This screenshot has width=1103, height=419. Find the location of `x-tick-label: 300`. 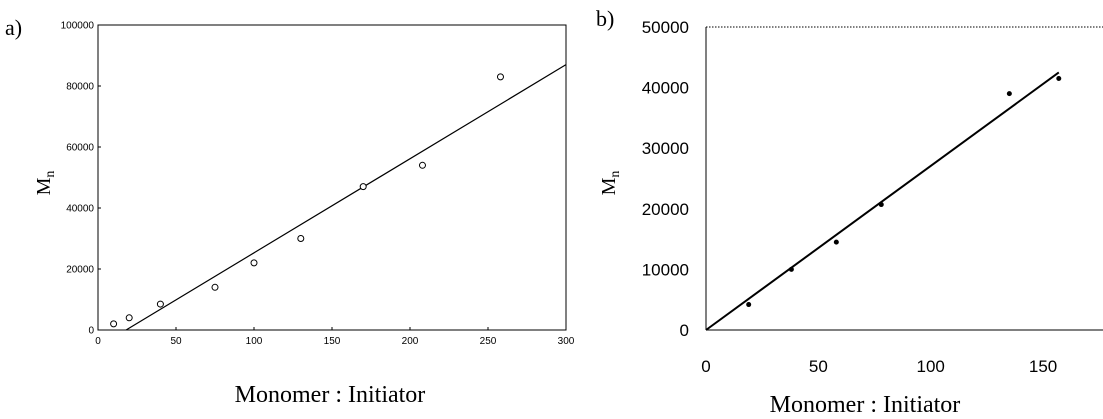

x-tick-label: 300 is located at coordinates (566, 341).